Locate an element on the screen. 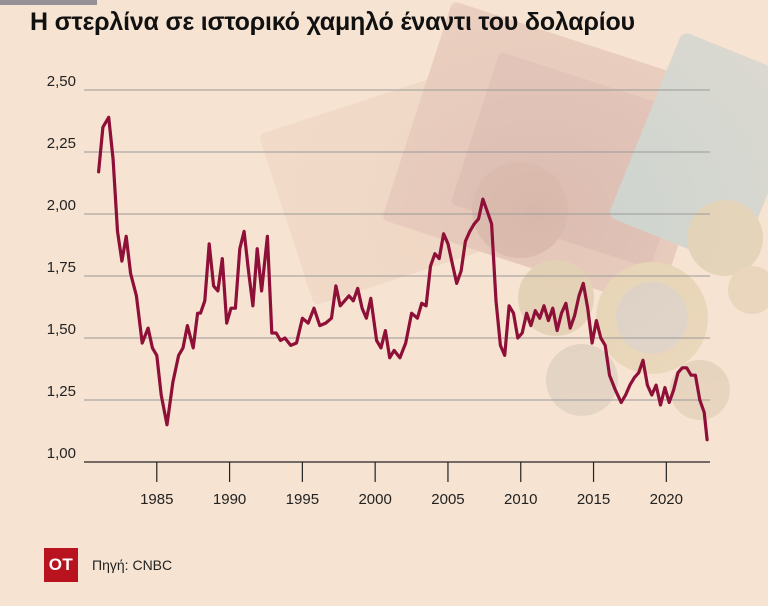  footer: ΟΤ Πηγή: CNBC is located at coordinates (108, 565).